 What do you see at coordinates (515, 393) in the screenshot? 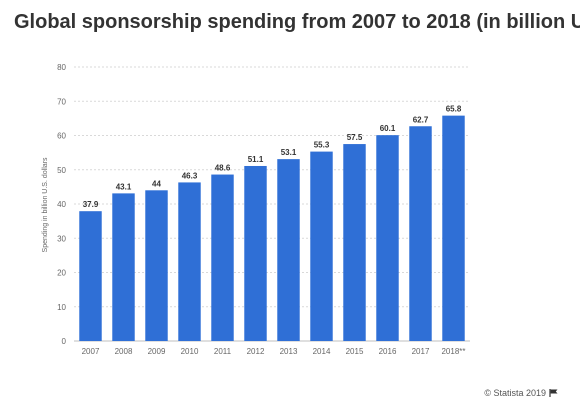
I see `credit-text: © Statista 2019` at bounding box center [515, 393].